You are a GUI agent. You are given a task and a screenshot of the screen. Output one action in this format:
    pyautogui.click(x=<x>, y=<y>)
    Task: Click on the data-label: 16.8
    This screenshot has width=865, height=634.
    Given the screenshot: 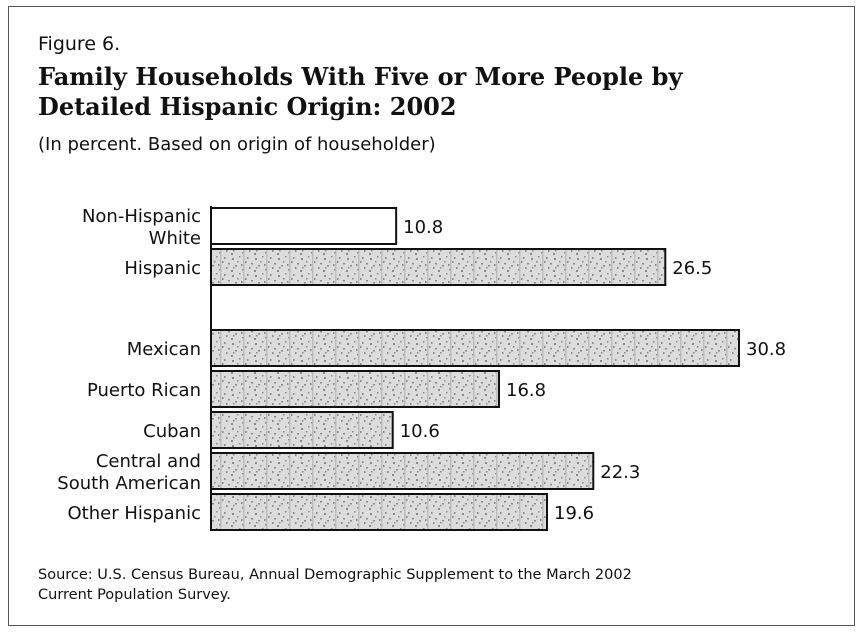 What is the action you would take?
    pyautogui.click(x=526, y=390)
    